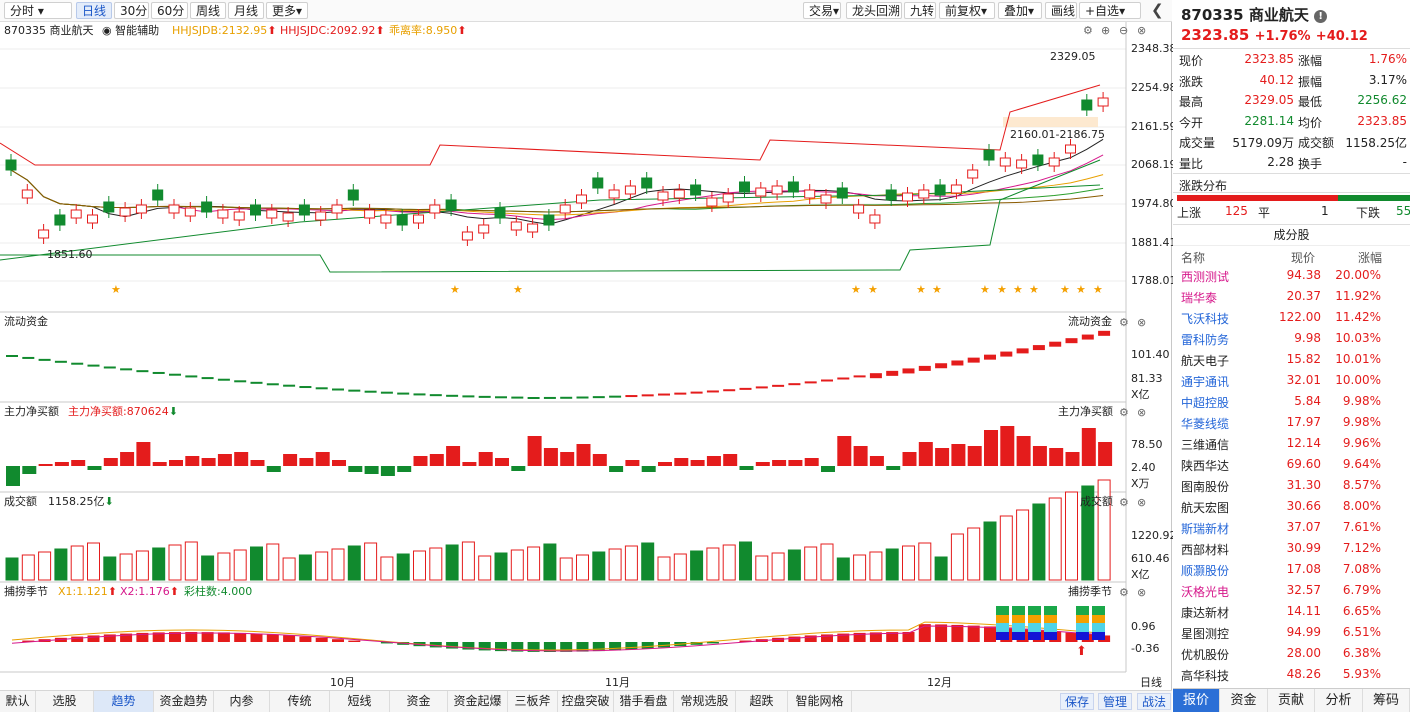 The width and height of the screenshot is (1410, 712). Describe the element at coordinates (1291, 612) in the screenshot. I see `component-row: 康达新材 14.11 6.65%` at that location.